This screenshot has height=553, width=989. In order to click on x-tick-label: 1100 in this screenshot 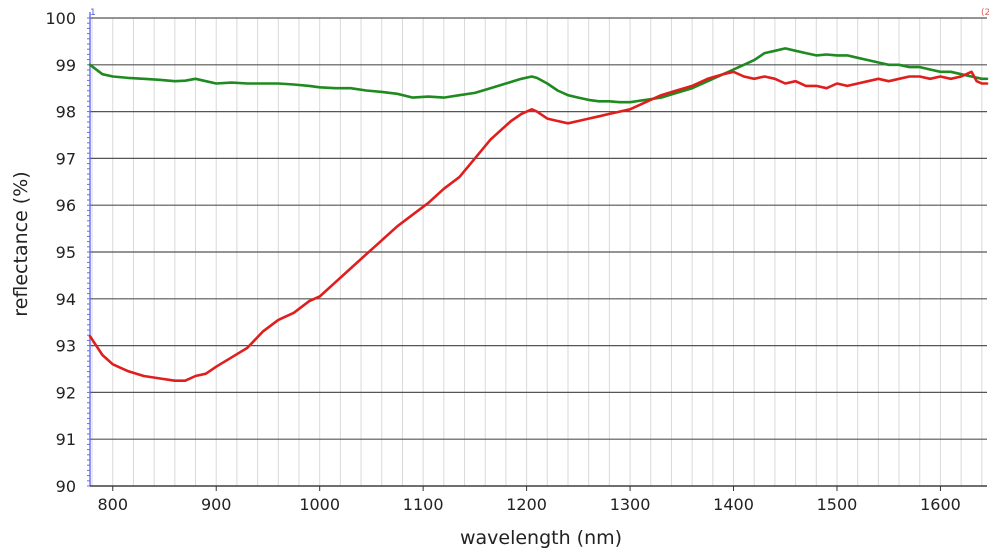, I will do `click(423, 504)`.